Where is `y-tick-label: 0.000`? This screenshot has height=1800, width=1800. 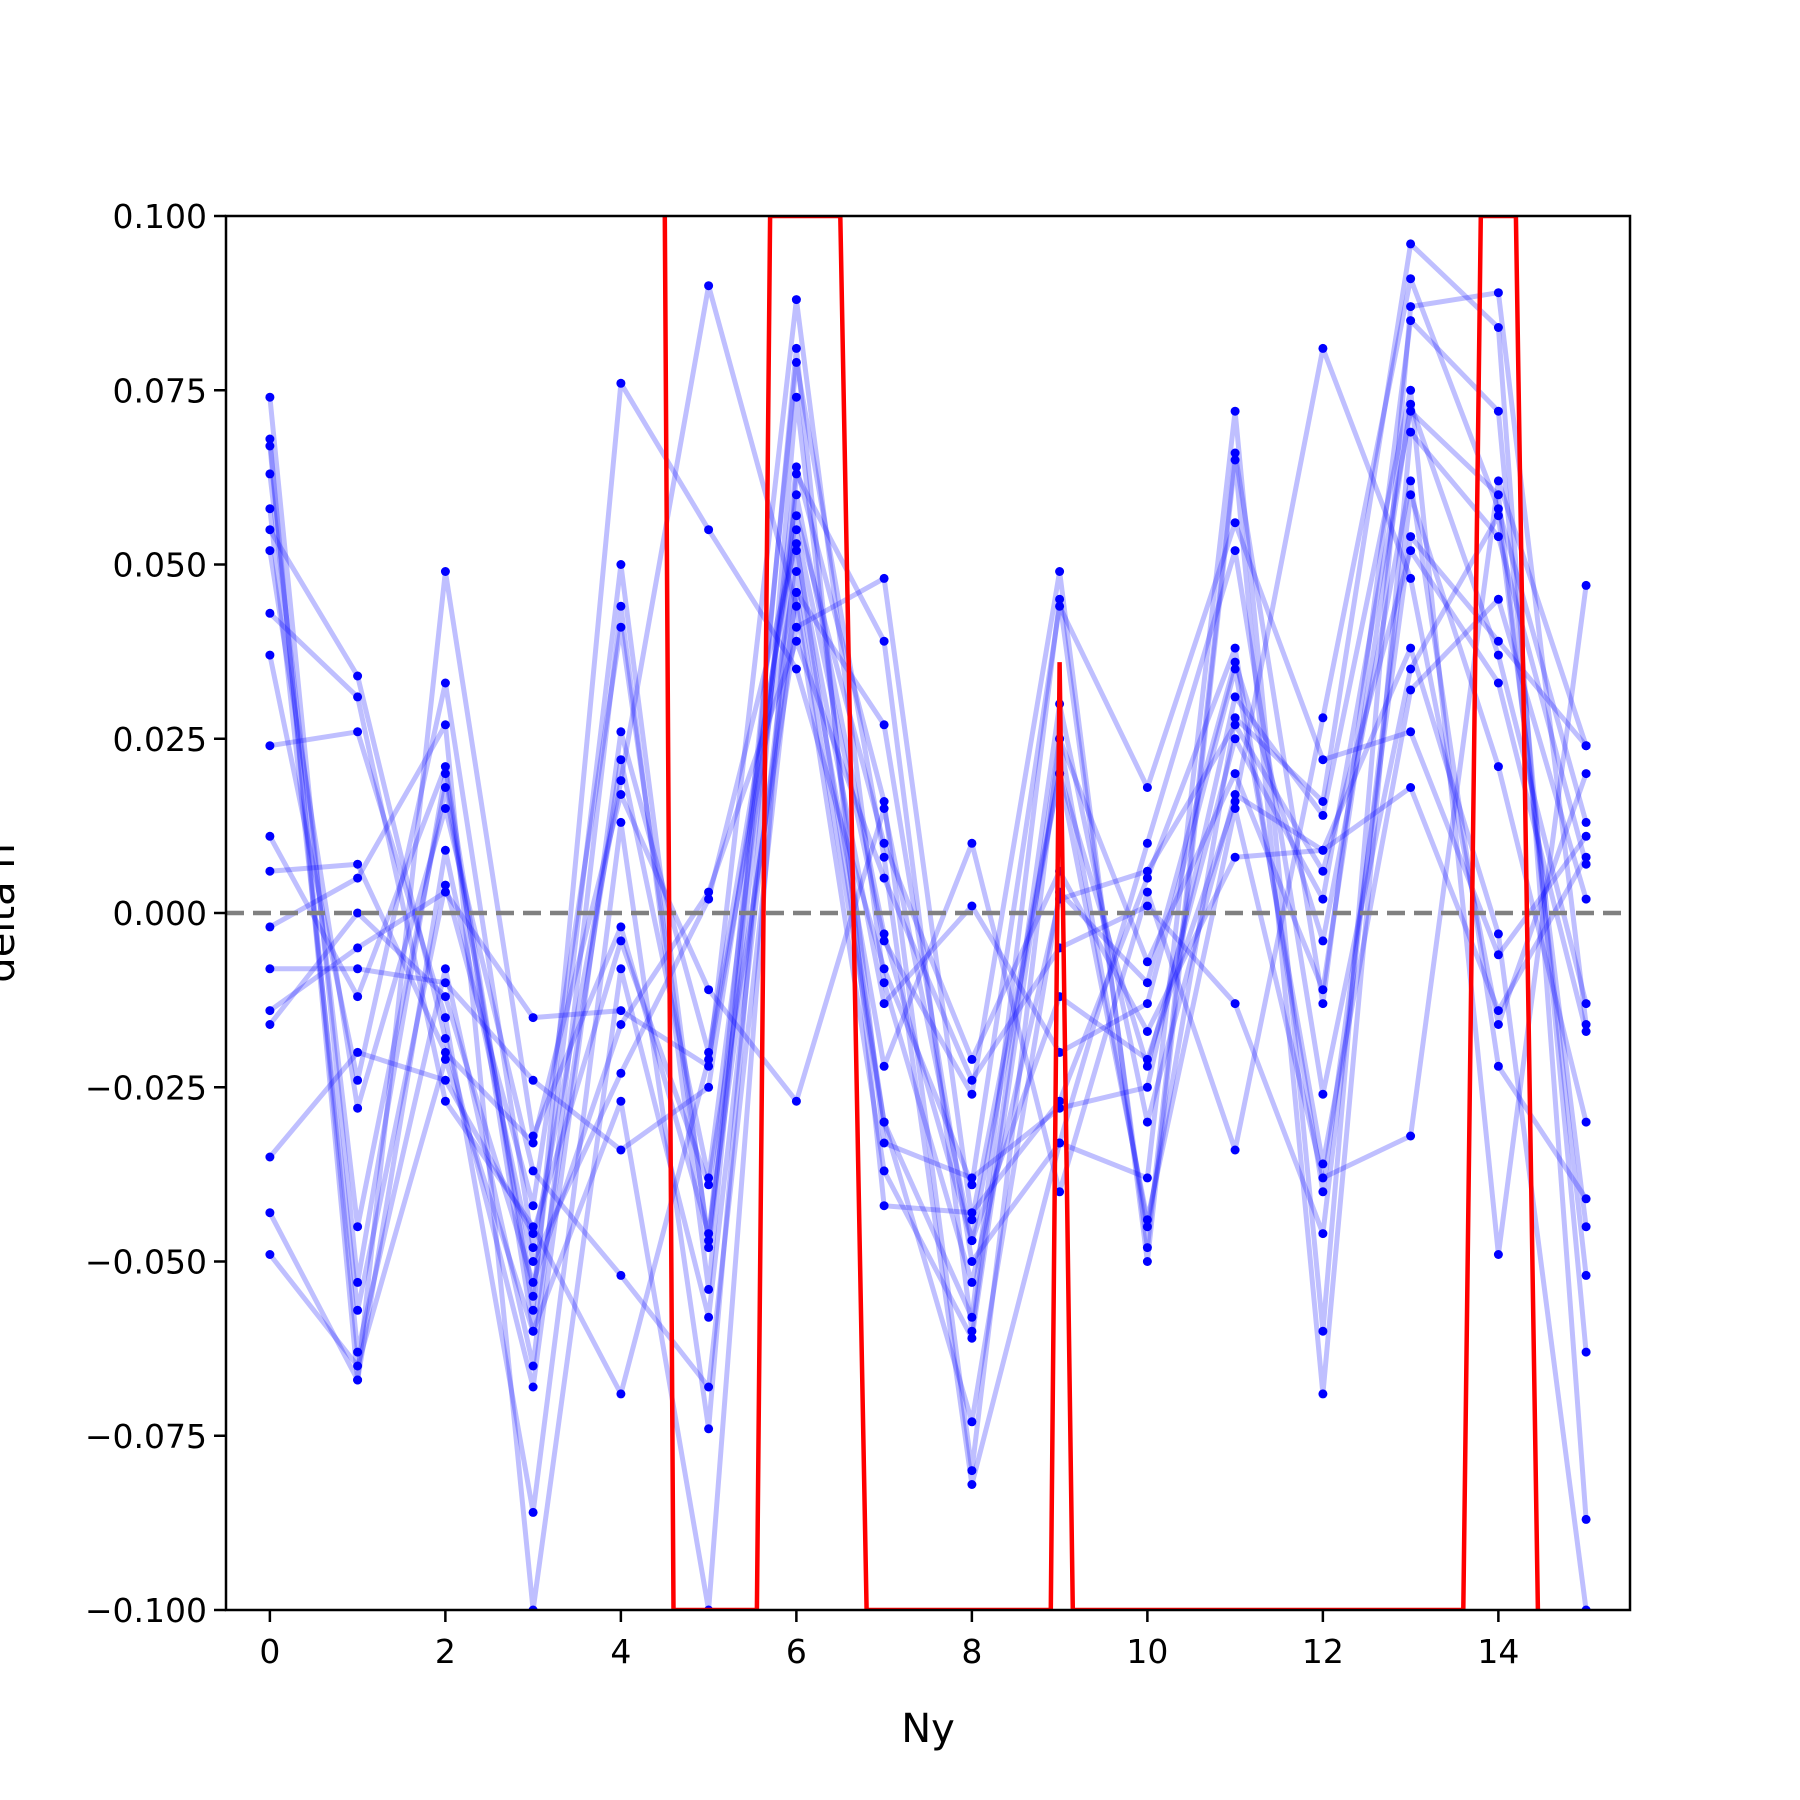 y-tick-label: 0.000 is located at coordinates (160, 913).